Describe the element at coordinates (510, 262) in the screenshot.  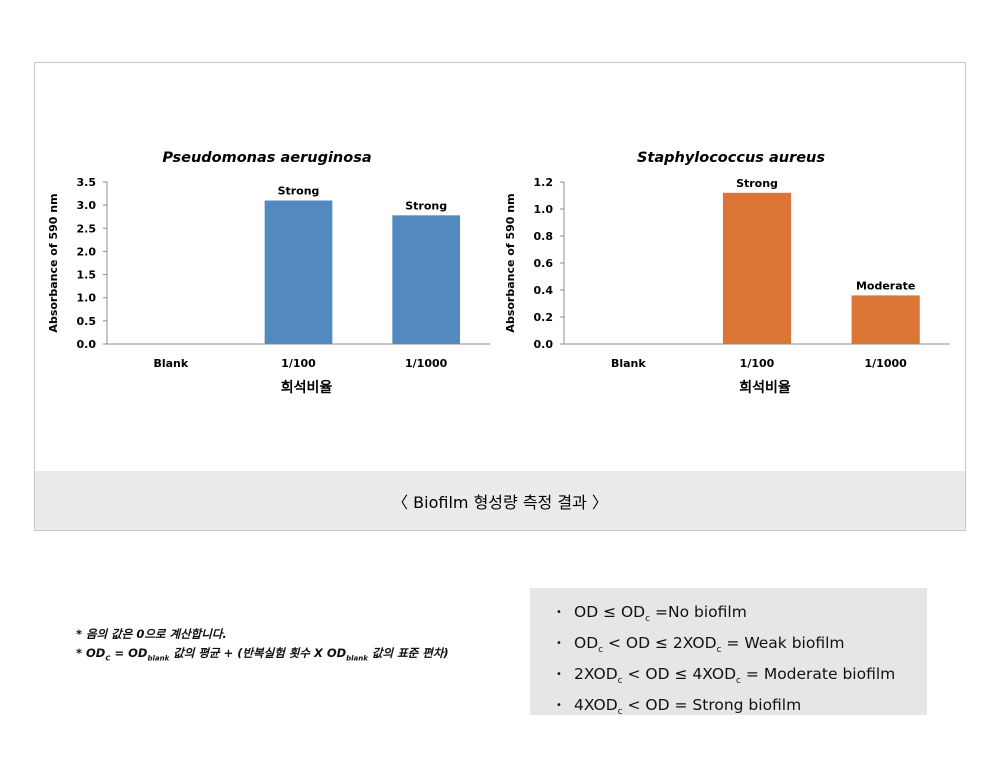
I see `chart-2-y-axis-label: Absorbance of 590 nm` at that location.